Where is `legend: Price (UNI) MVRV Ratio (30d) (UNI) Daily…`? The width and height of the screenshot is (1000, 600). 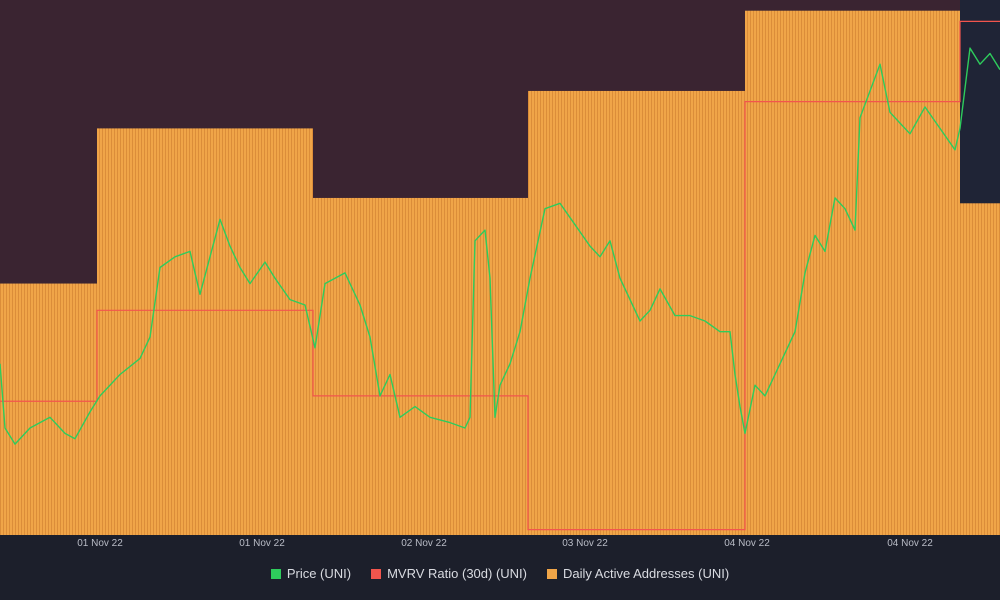
legend: Price (UNI) MVRV Ratio (30d) (UNI) Daily… is located at coordinates (500, 573).